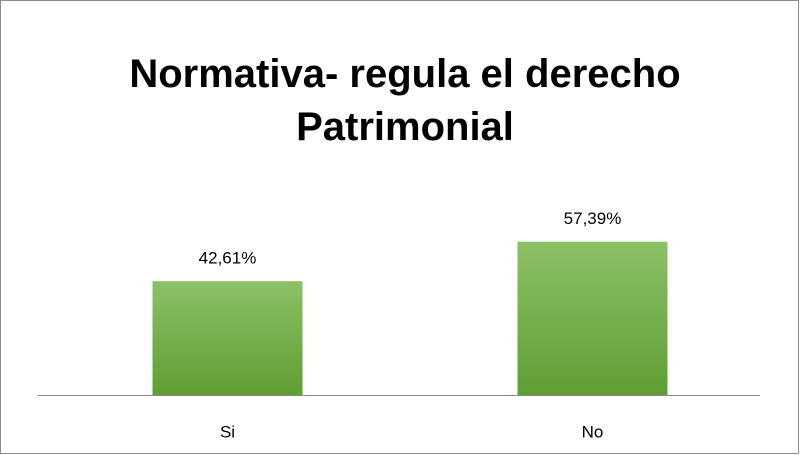  I want to click on x-tick-label: No, so click(593, 431).